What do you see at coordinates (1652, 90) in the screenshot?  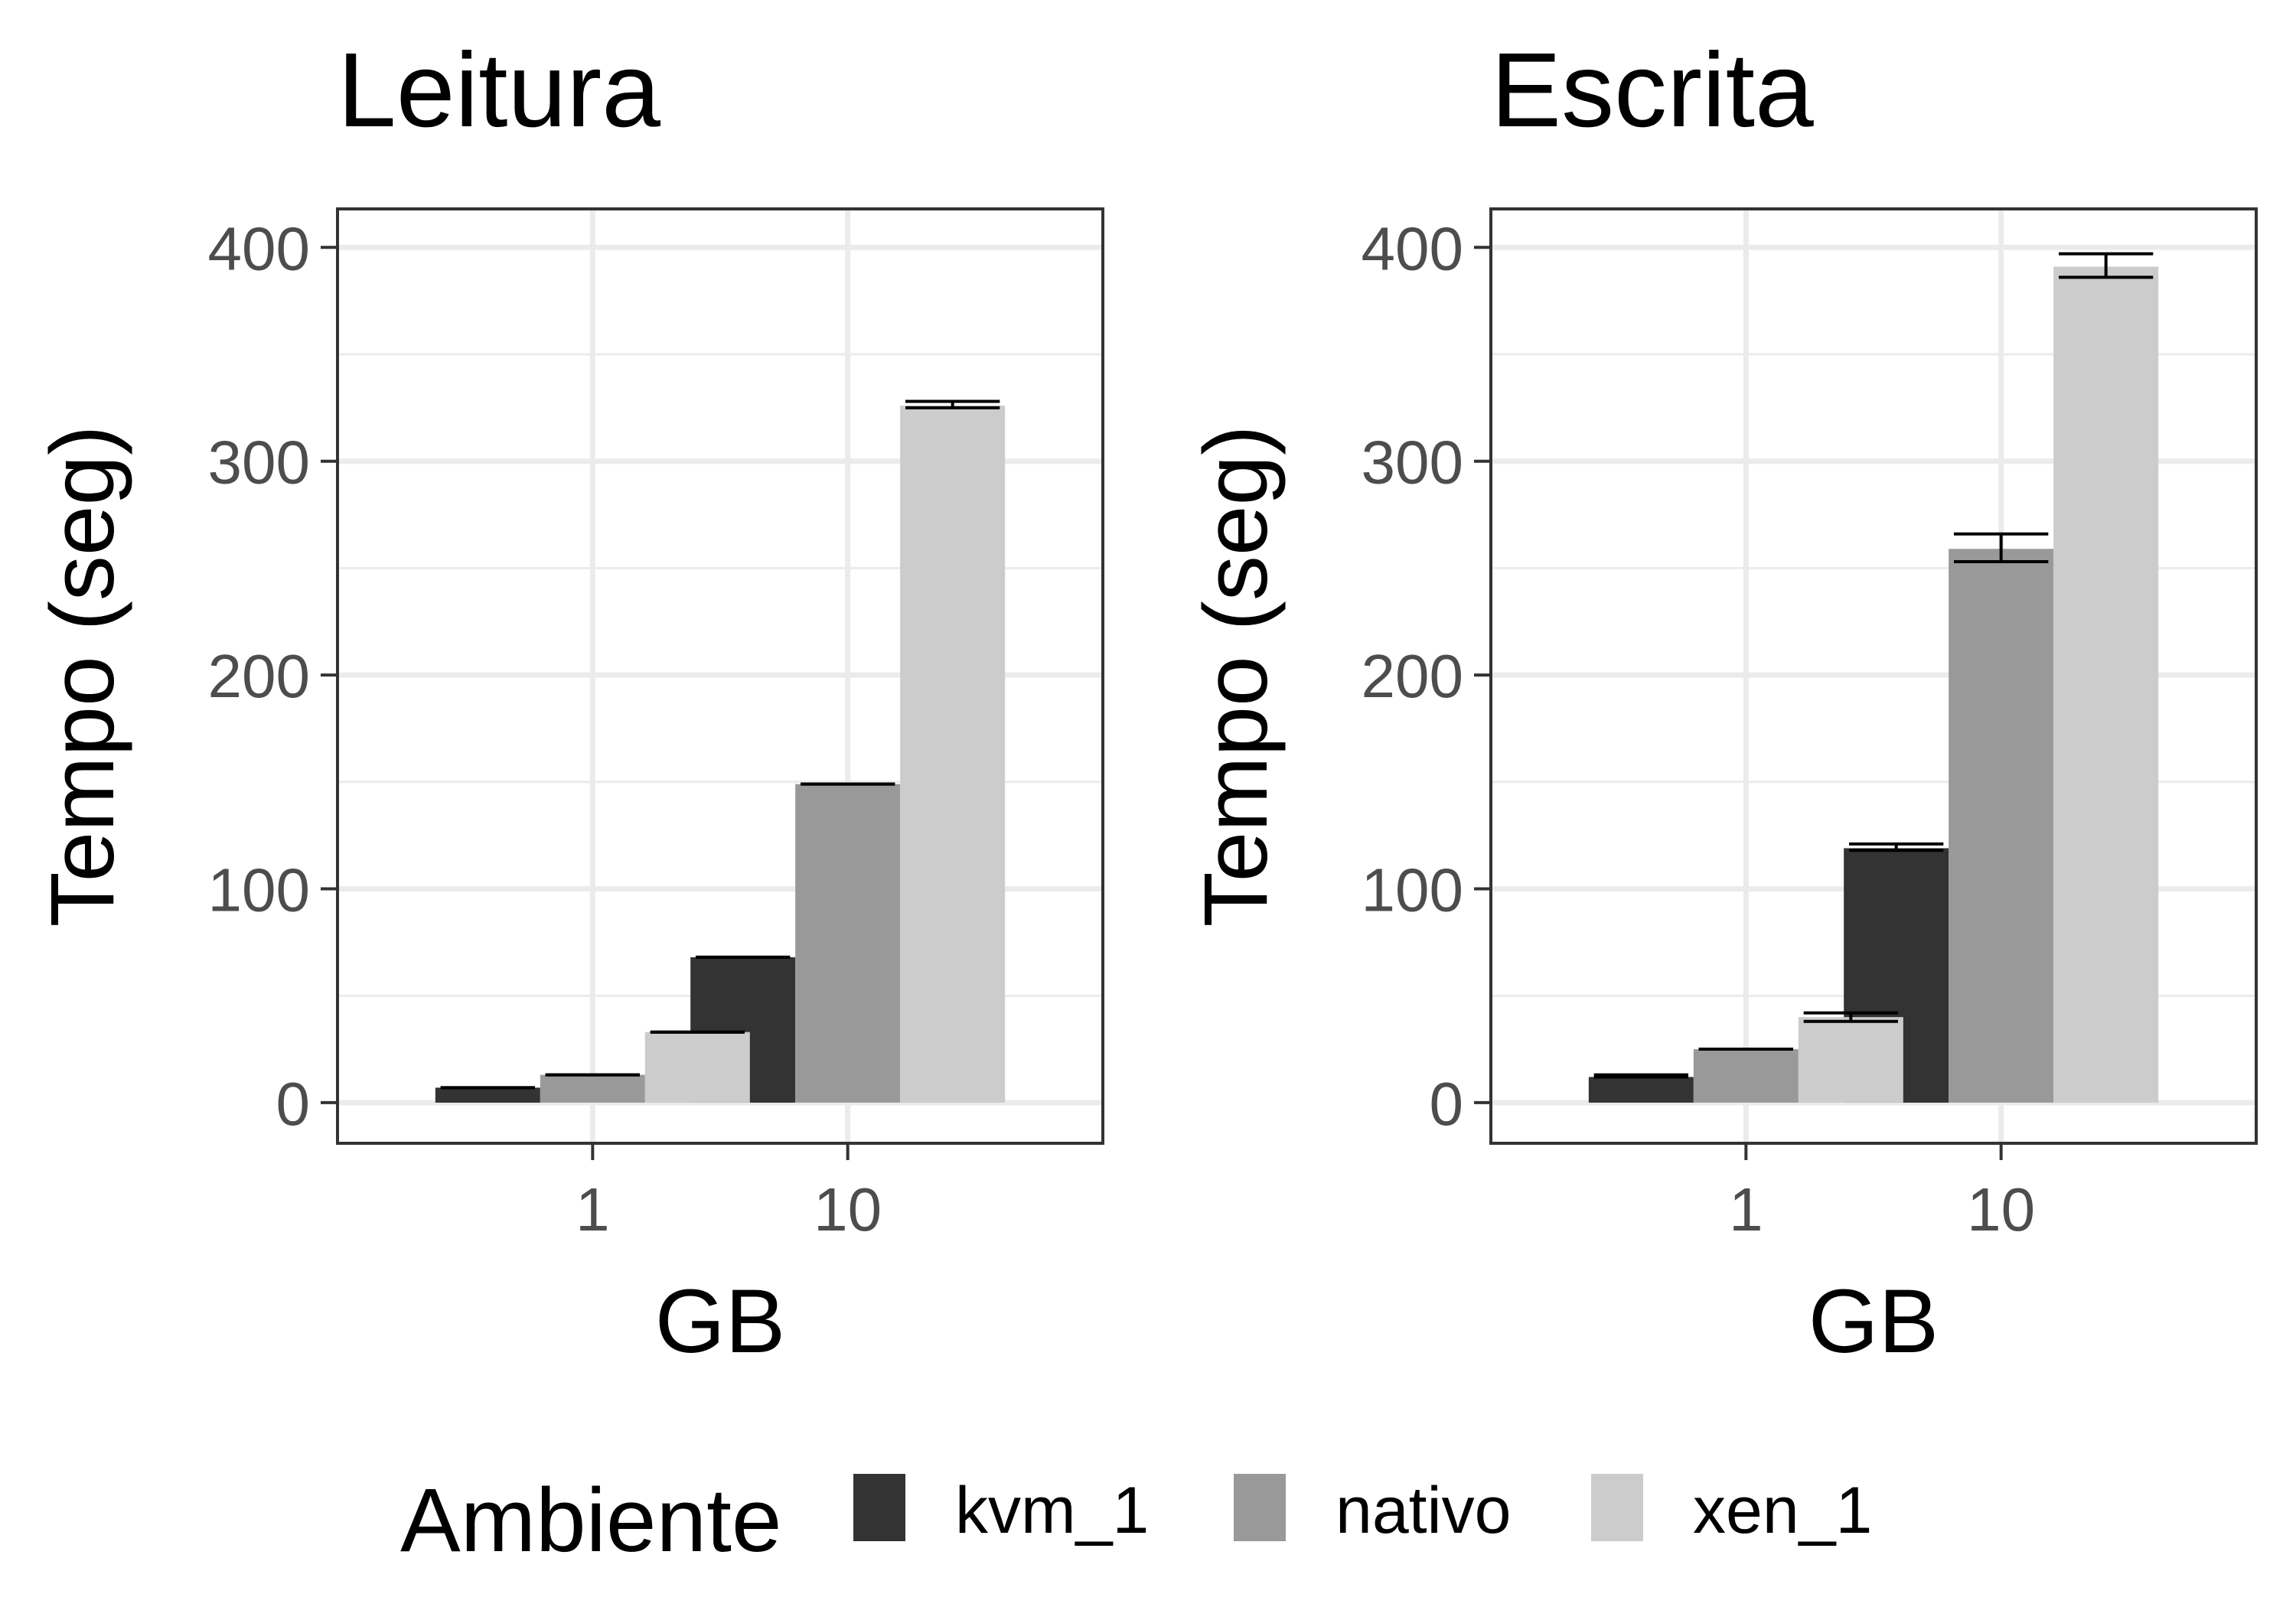 I see `panel-title: Escrita` at bounding box center [1652, 90].